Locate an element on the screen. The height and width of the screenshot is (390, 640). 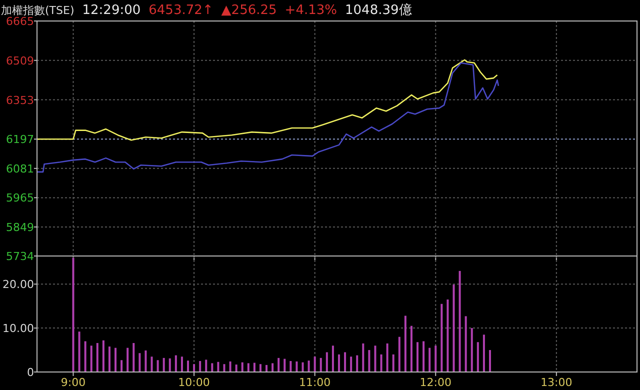
y-tick-label: 20.00 is located at coordinates (18, 285).